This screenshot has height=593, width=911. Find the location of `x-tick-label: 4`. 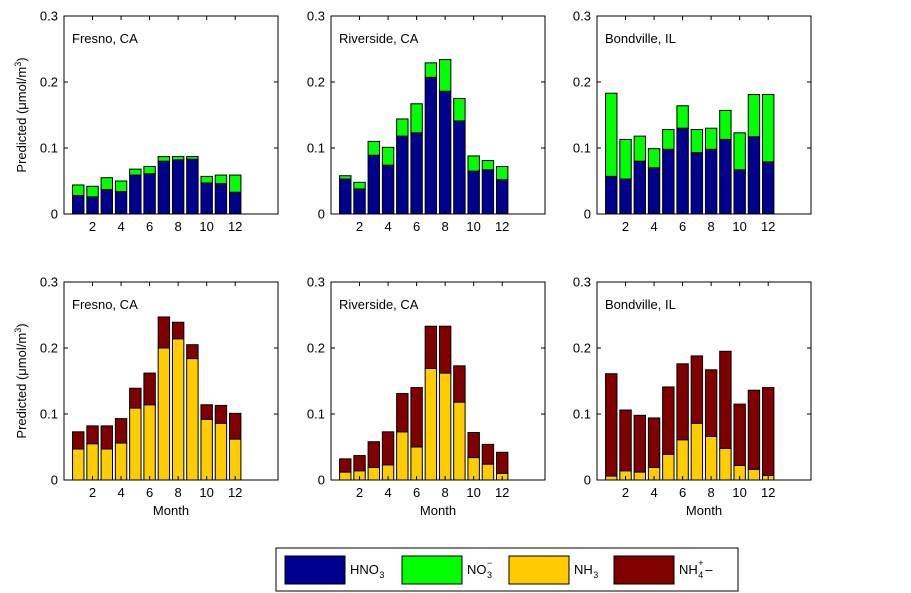

x-tick-label: 4 is located at coordinates (120, 226).